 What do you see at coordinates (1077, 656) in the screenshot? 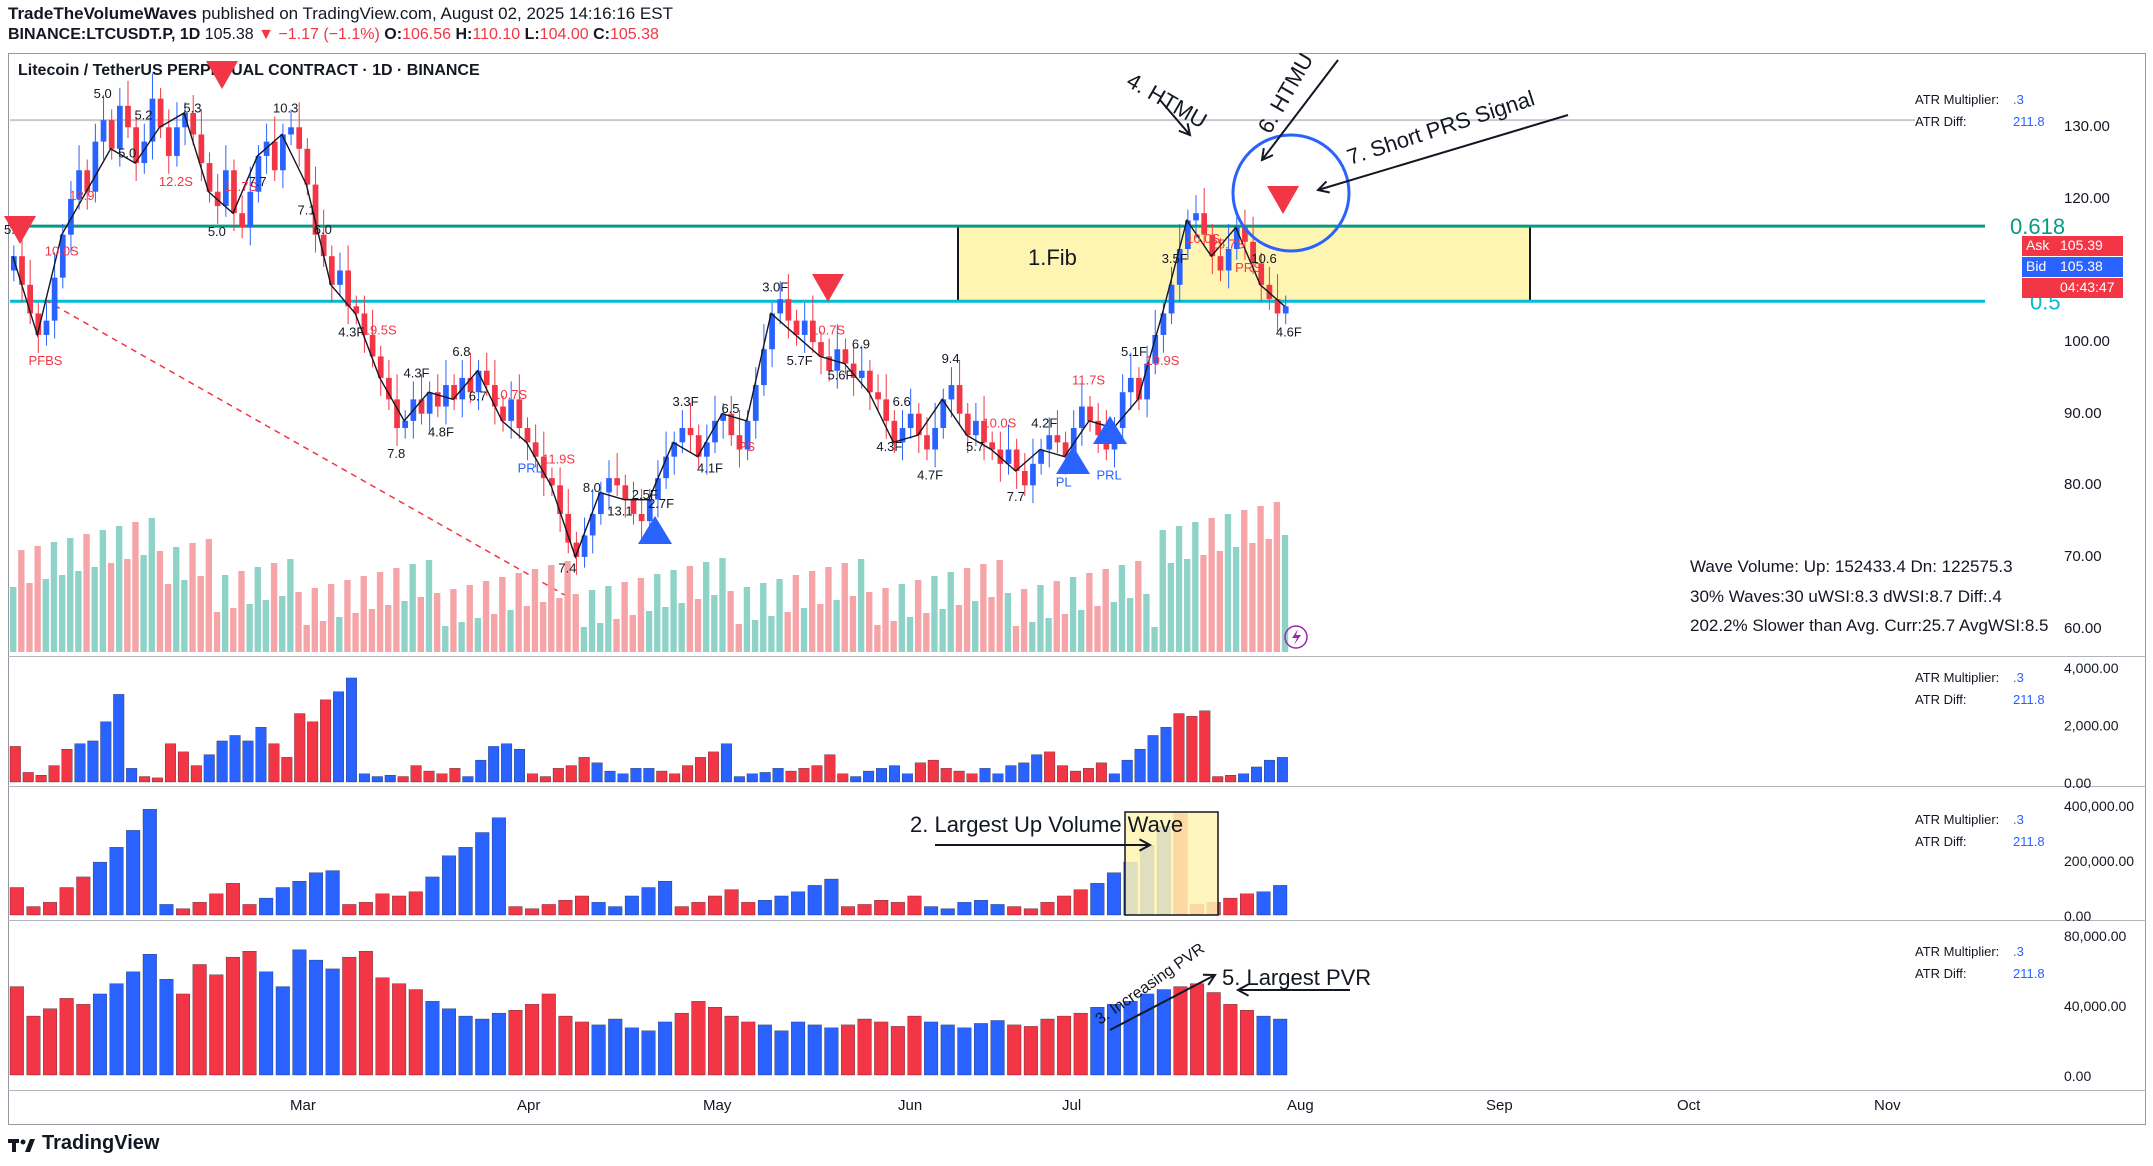
I see `pane-separator` at bounding box center [1077, 656].